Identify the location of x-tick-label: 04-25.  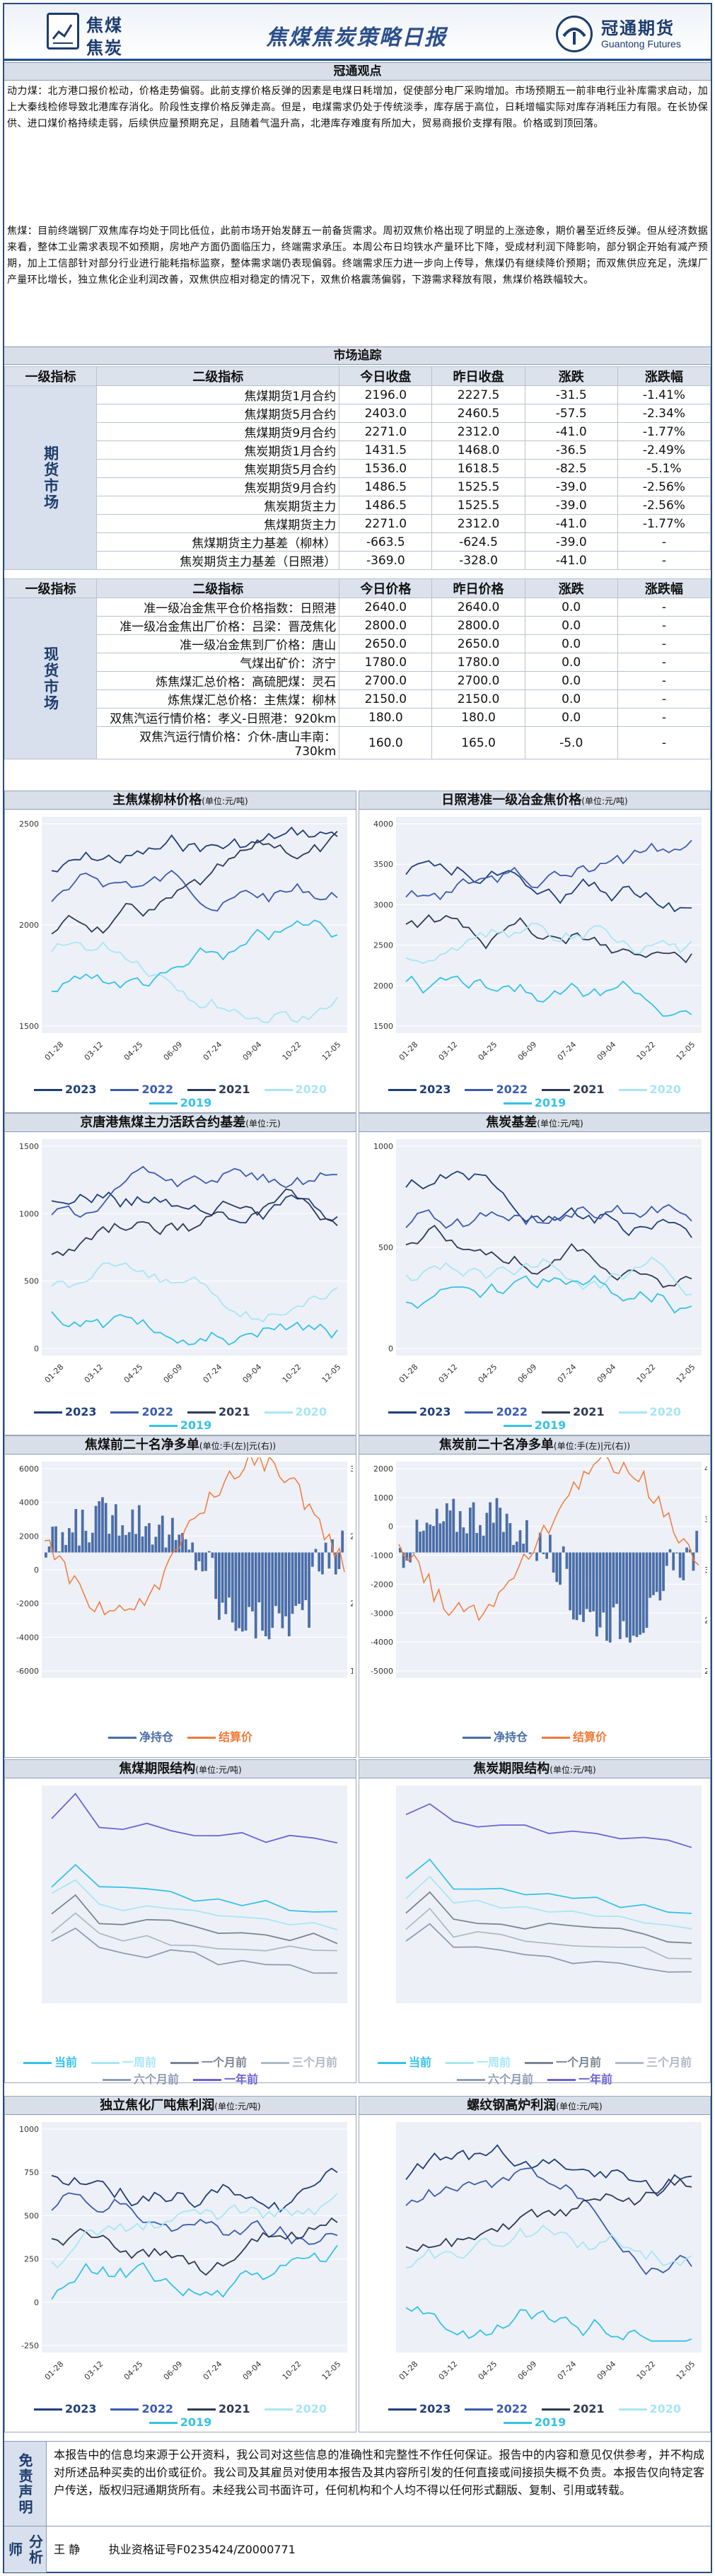
(133, 1051).